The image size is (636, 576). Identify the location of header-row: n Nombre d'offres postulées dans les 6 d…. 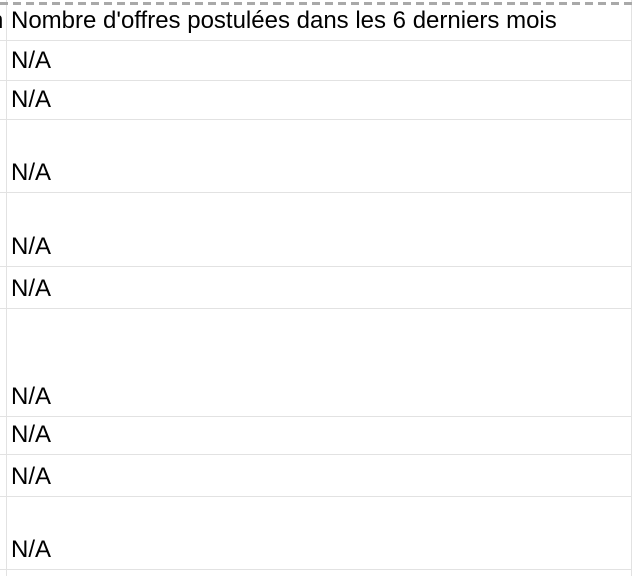
(318, 20).